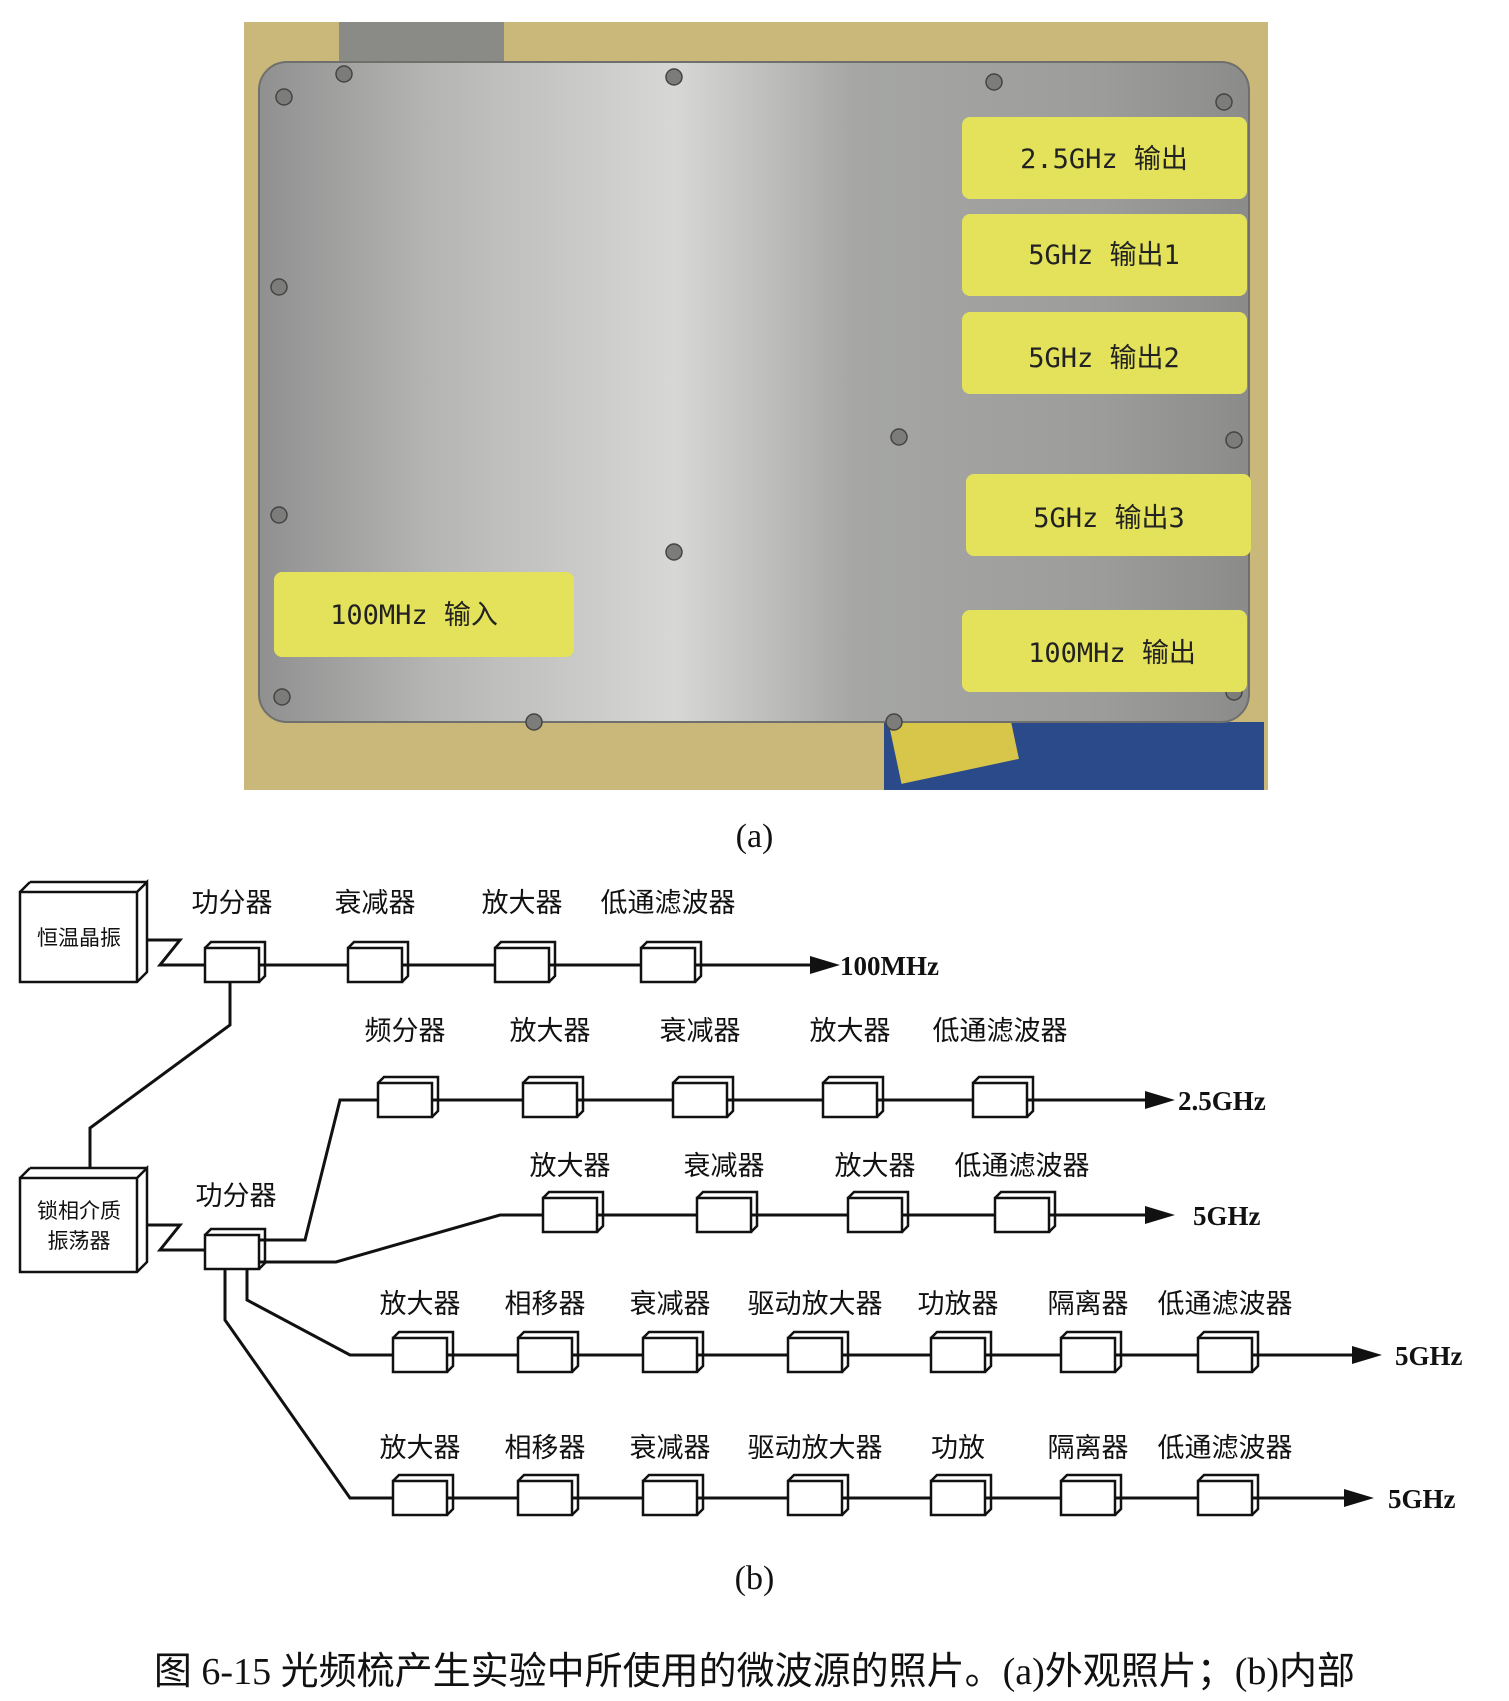 The width and height of the screenshot is (1509, 1701). What do you see at coordinates (176, 952) in the screenshot?
I see `ocxo-connector` at bounding box center [176, 952].